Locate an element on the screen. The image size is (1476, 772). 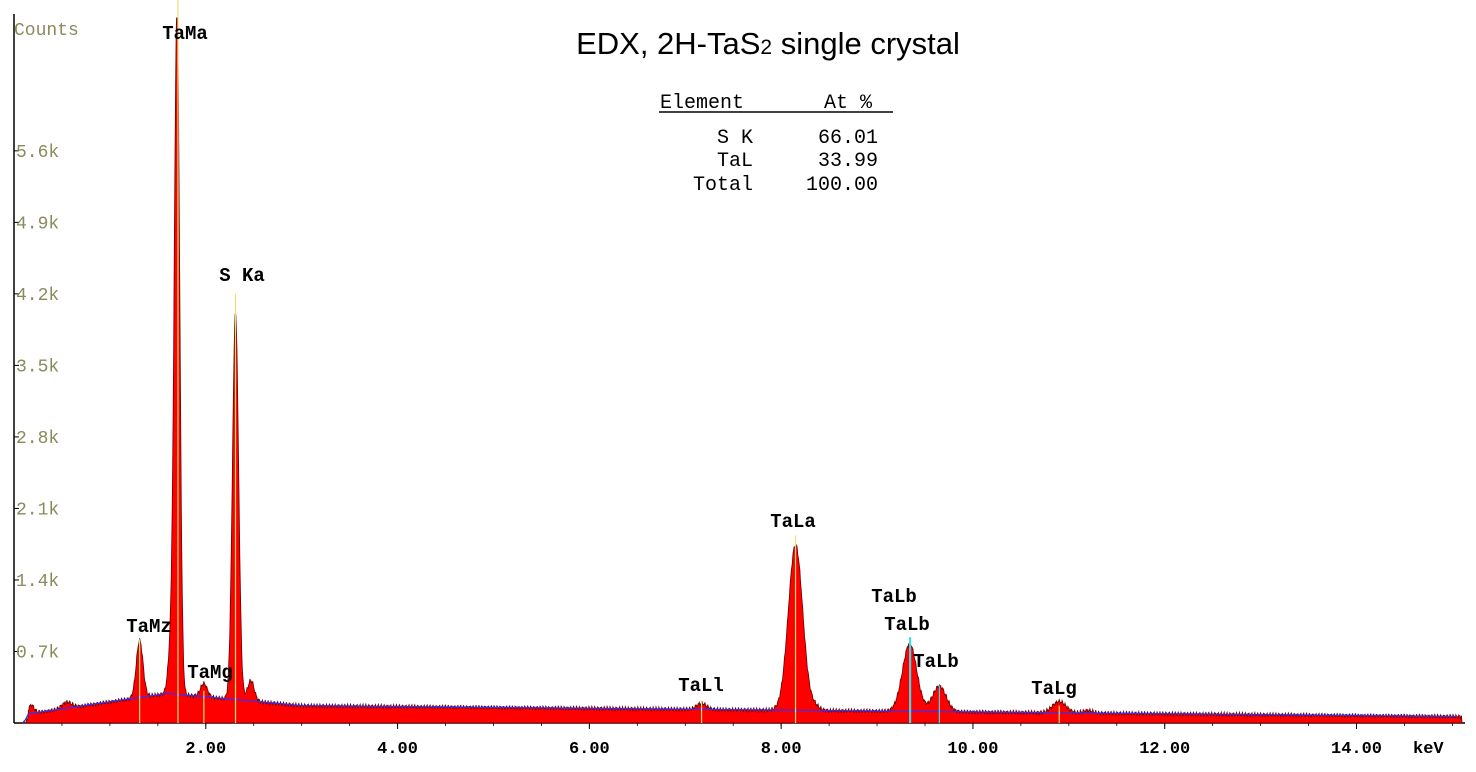
x-ticks: 2.00 4.00 6.00 8.00 10.00 12.00 14.00 is located at coordinates (757, 741).